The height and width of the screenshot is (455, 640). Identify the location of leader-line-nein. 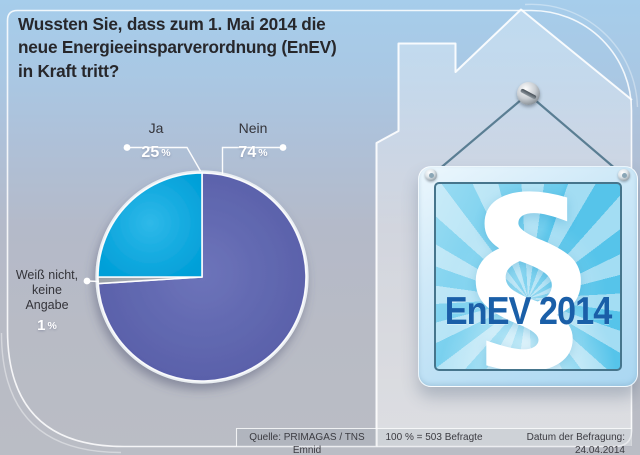
(252, 160).